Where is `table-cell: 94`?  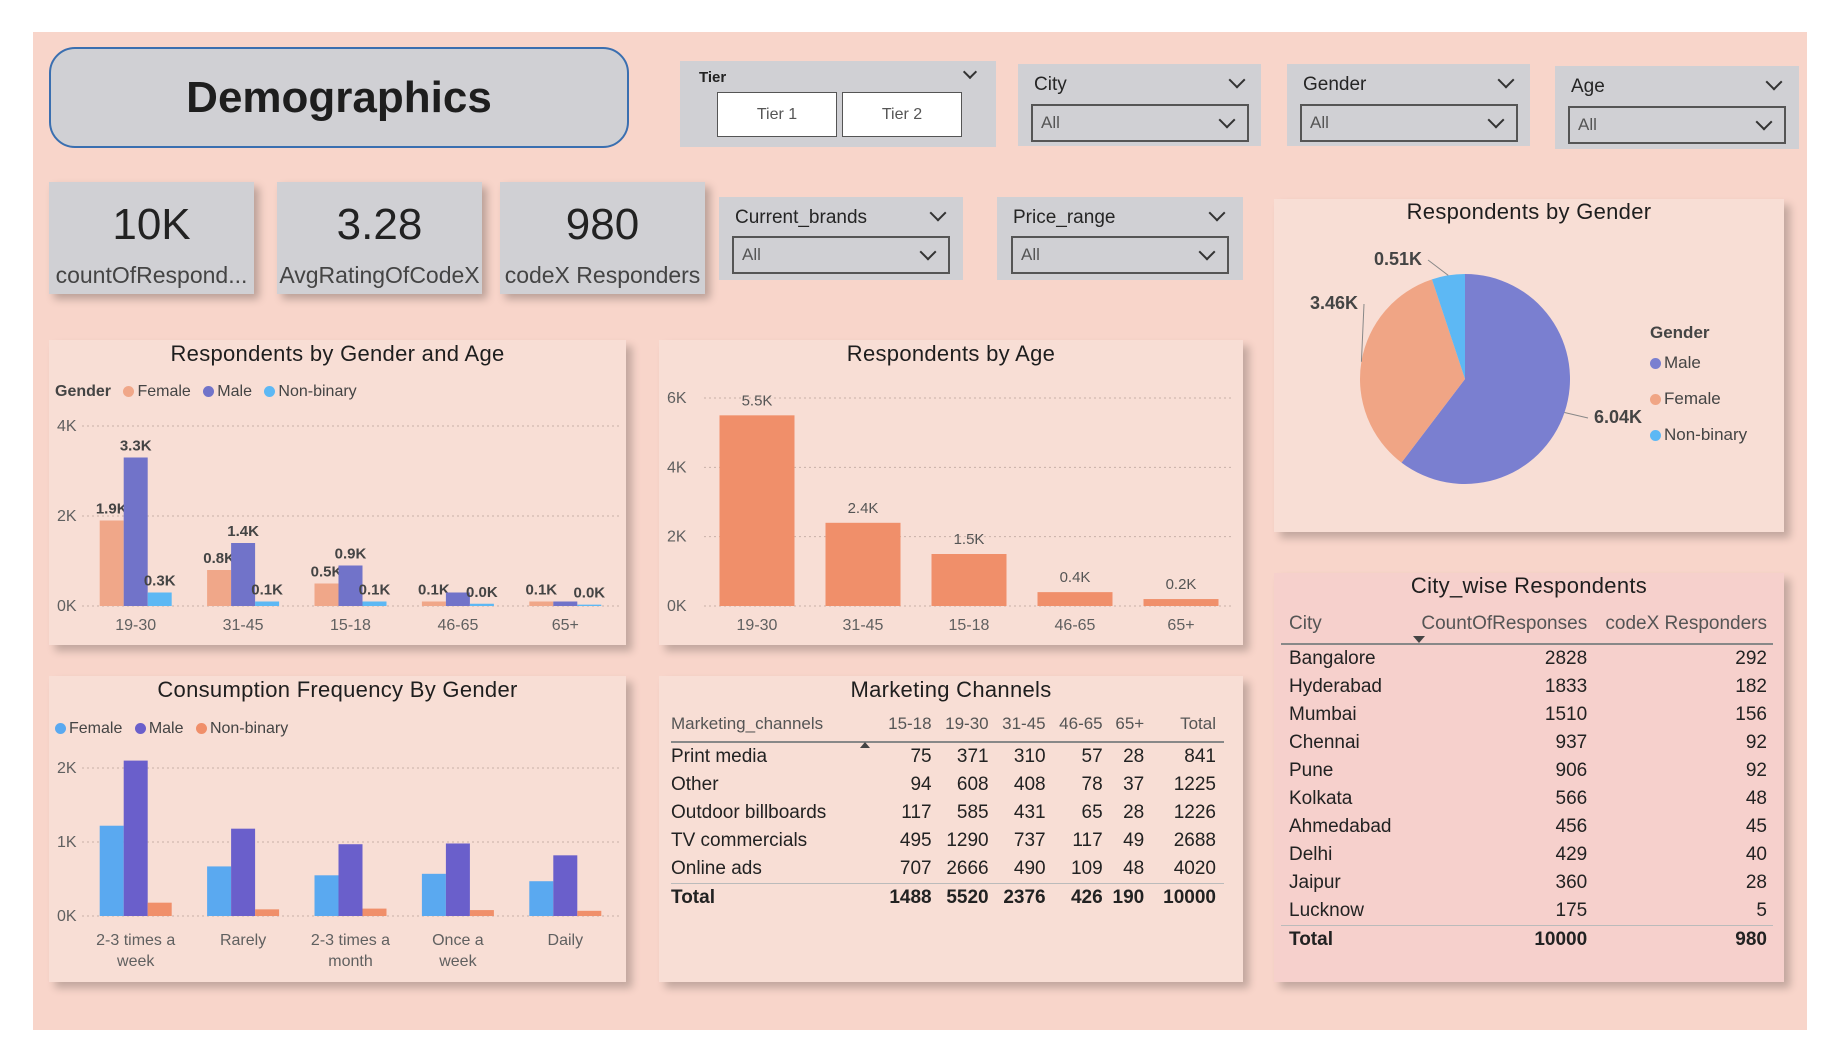
table-cell: 94 is located at coordinates (921, 784).